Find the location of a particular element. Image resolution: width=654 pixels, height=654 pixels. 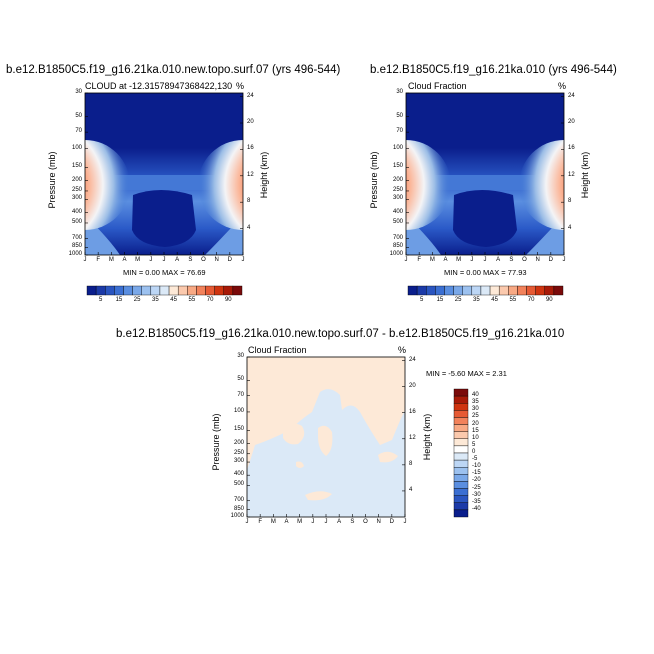

panel1-ytick-label: 850 is located at coordinates (76, 246).